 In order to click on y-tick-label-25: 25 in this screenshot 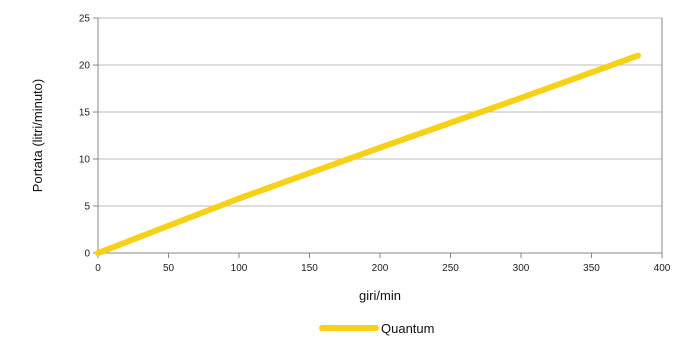, I will do `click(85, 19)`.